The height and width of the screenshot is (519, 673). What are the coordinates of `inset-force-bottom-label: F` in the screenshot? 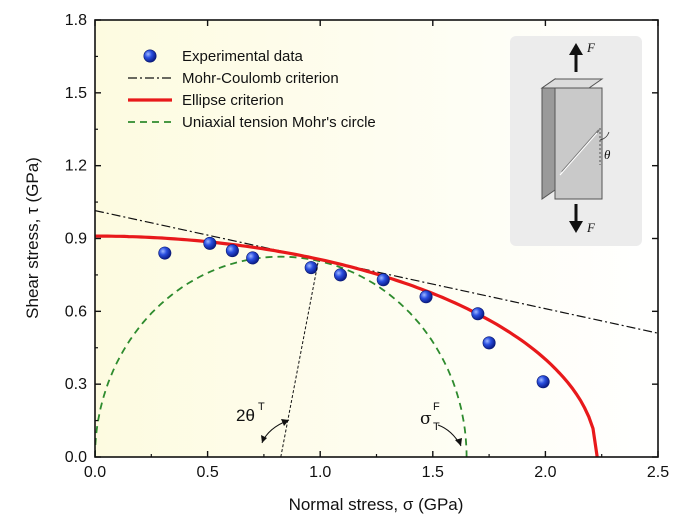 It's located at (591, 227).